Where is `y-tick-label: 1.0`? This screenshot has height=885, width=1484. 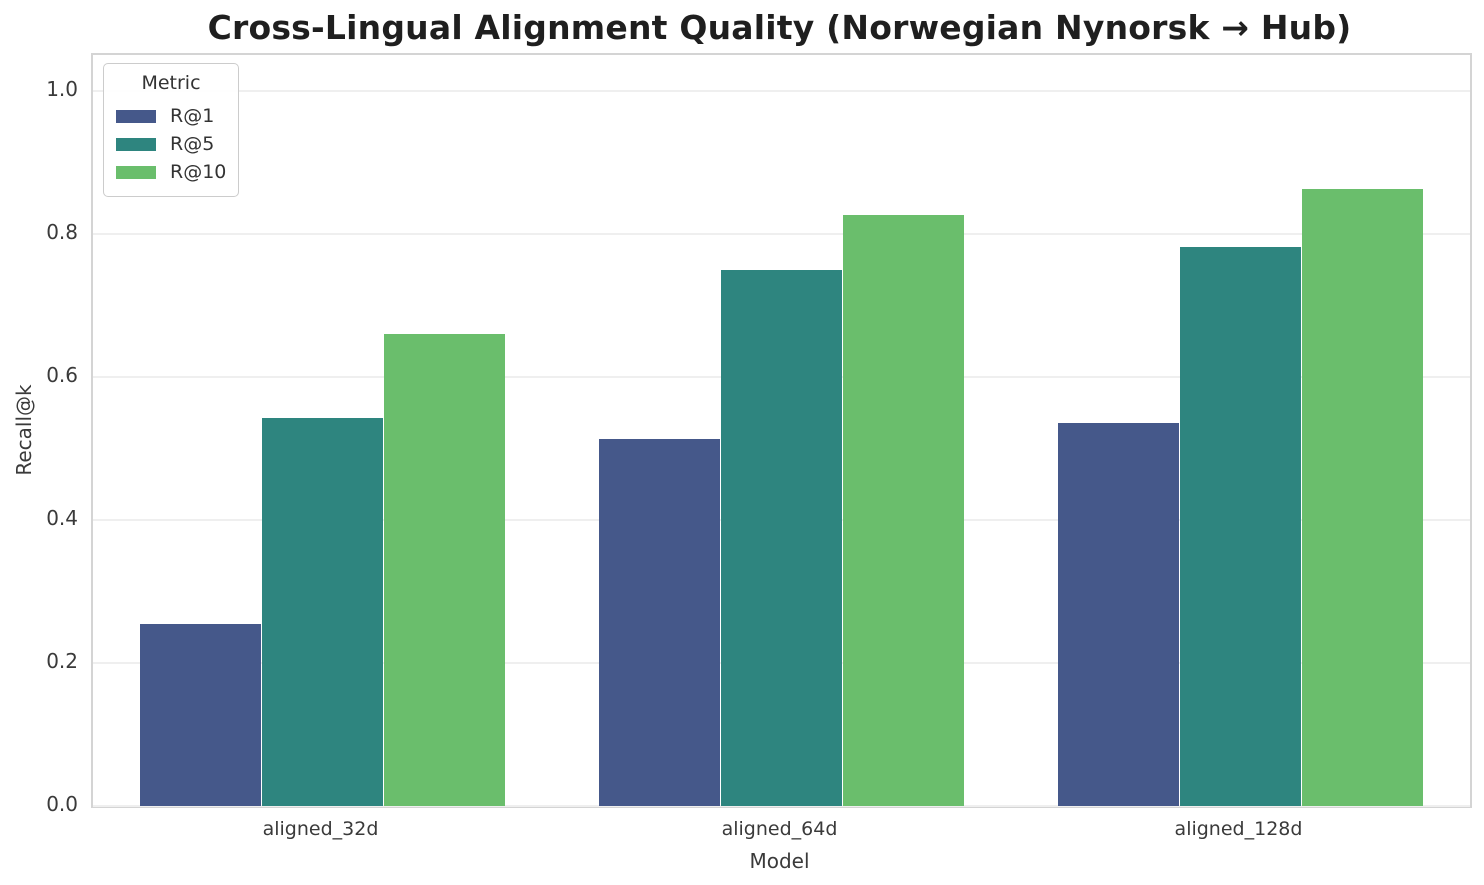 y-tick-label: 1.0 is located at coordinates (62, 88).